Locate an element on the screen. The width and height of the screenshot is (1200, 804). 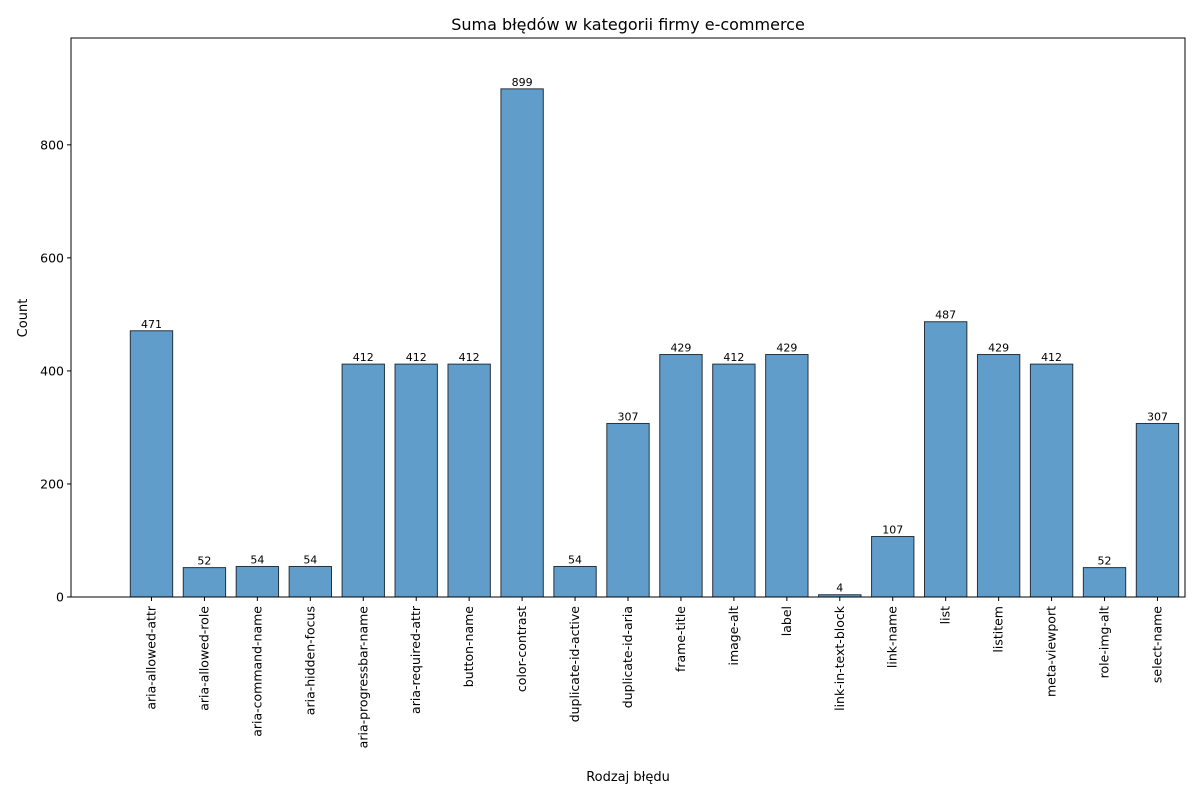
bar-link-name is located at coordinates (893, 567).